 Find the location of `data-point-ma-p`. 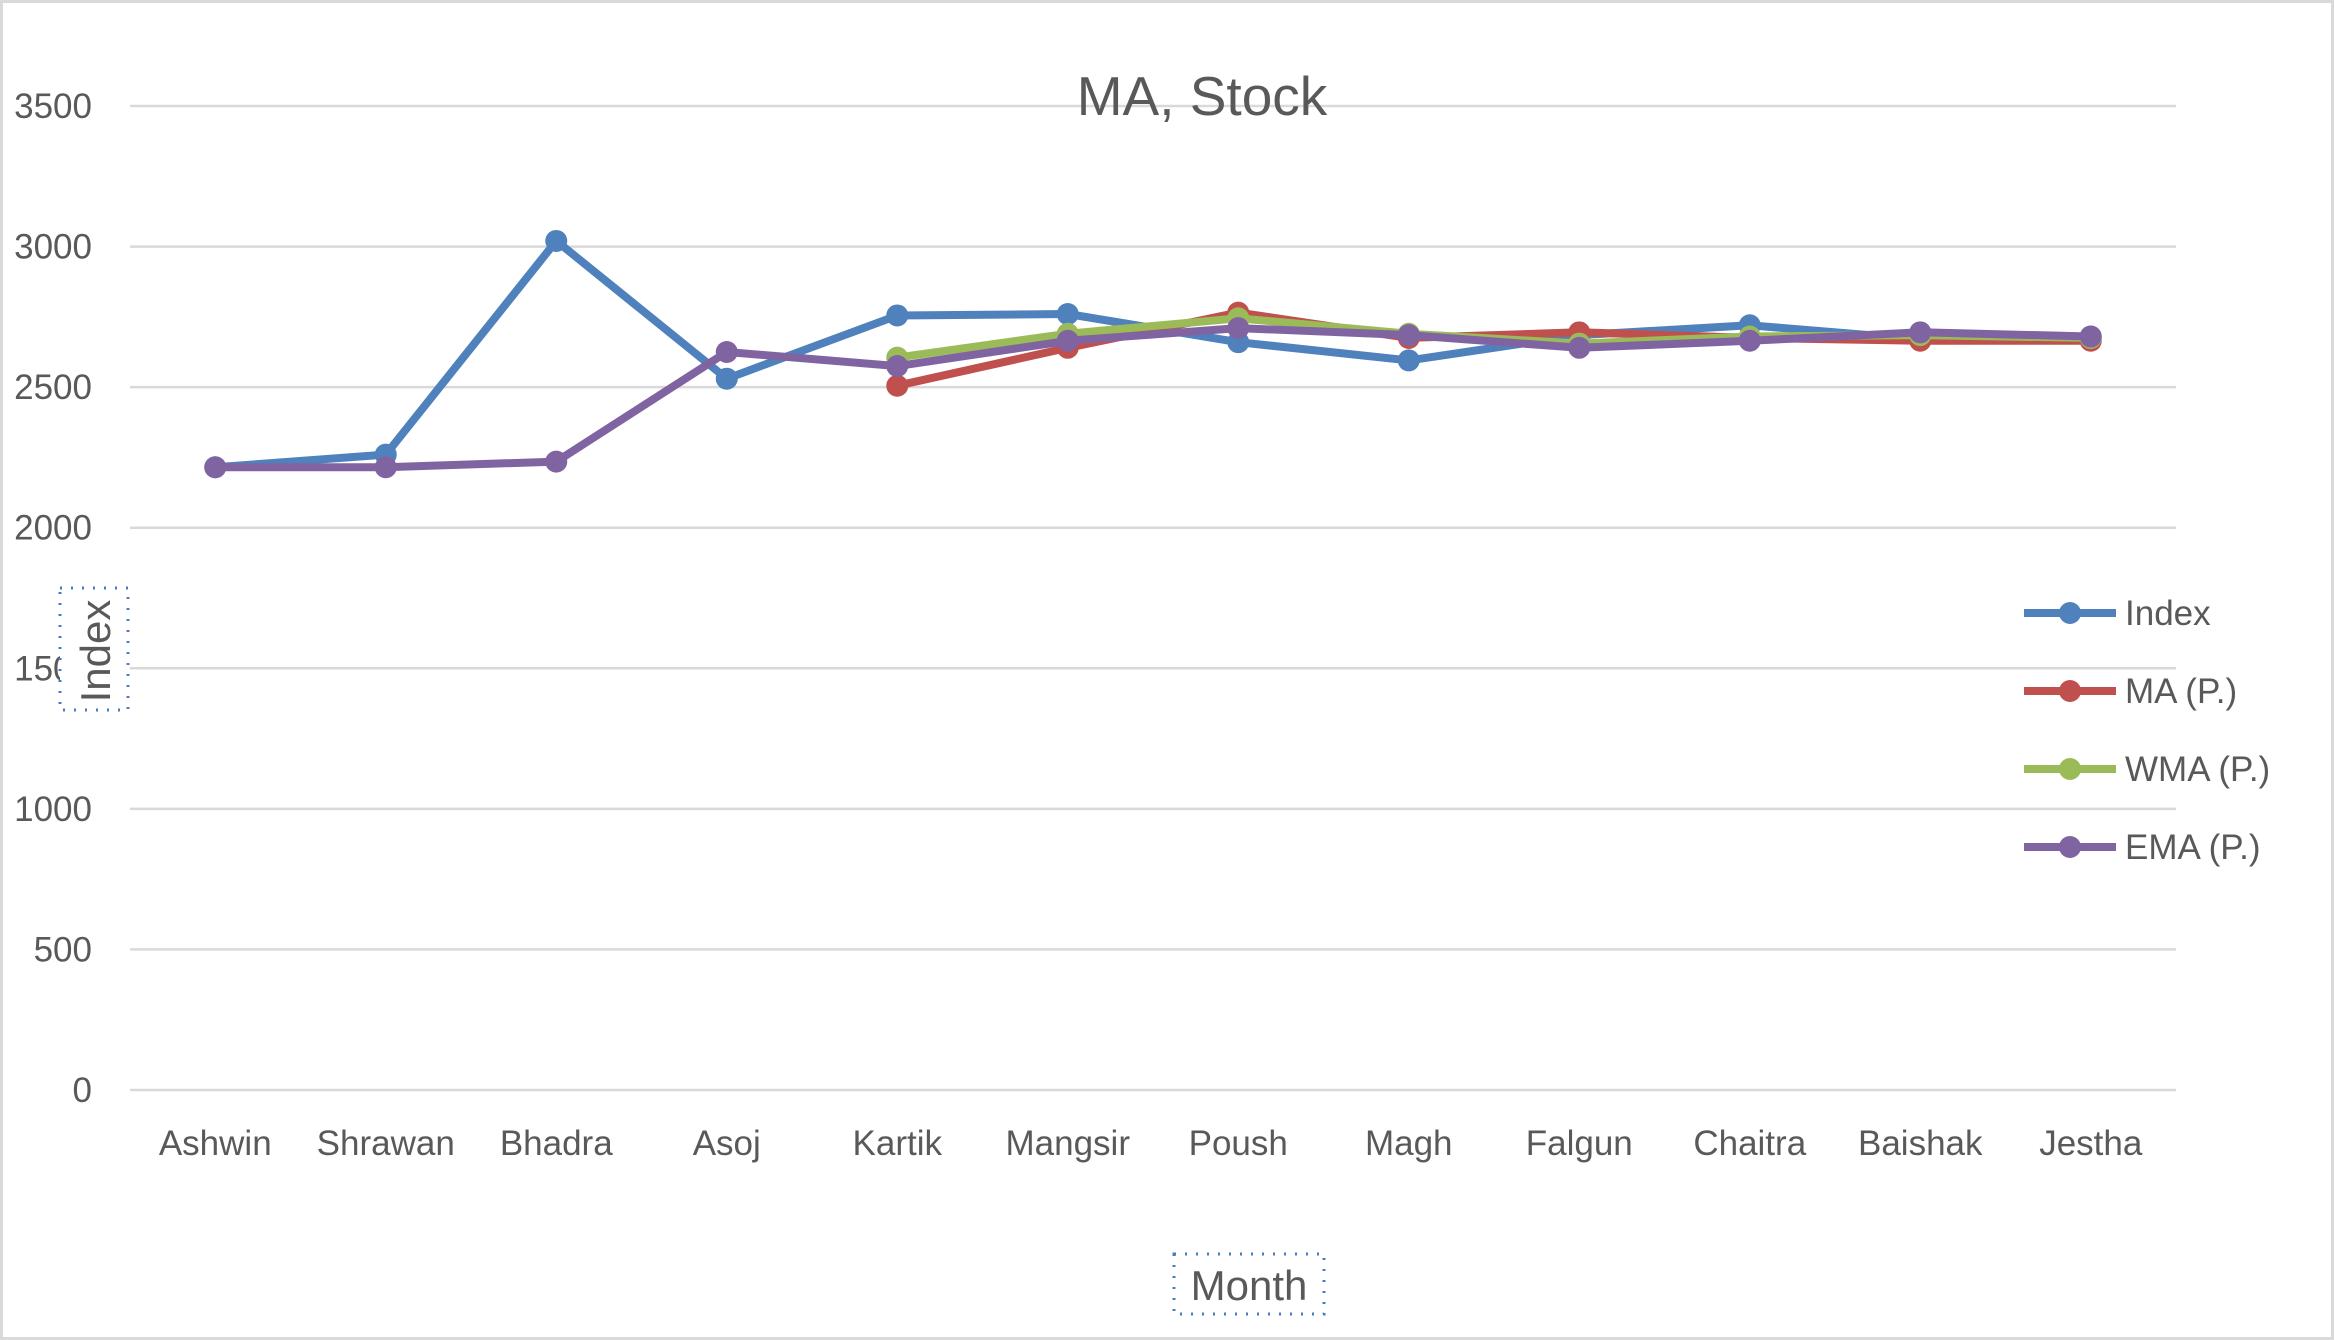

data-point-ma-p is located at coordinates (897, 385).